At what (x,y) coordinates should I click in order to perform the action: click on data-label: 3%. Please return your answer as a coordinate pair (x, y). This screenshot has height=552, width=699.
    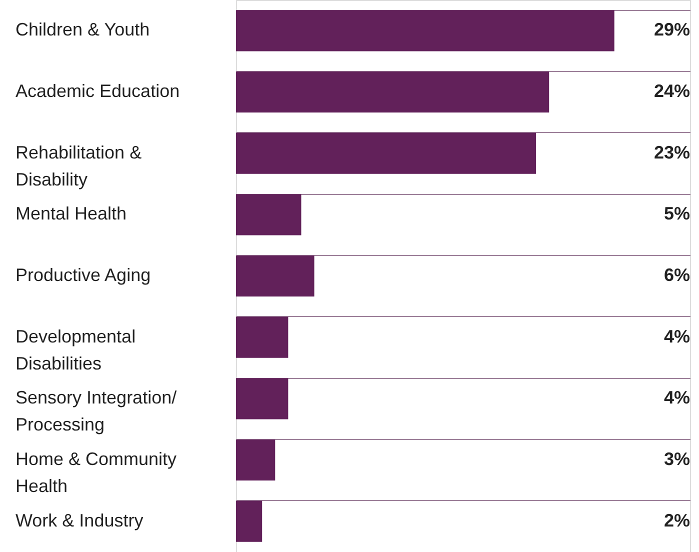
    Looking at the image, I should click on (677, 459).